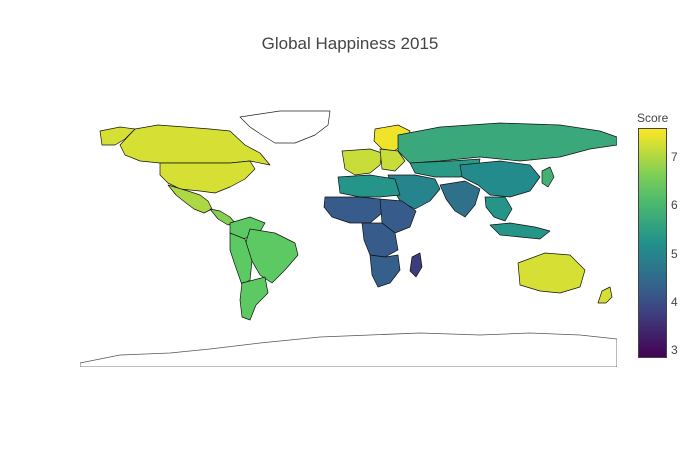 The height and width of the screenshot is (450, 700). What do you see at coordinates (551, 273) in the screenshot?
I see `region-australia` at bounding box center [551, 273].